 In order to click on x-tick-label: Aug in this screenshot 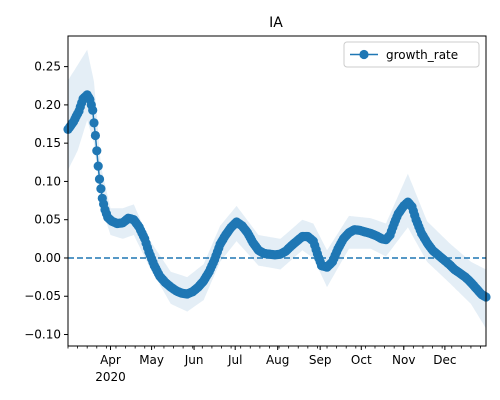, I will do `click(277, 360)`.